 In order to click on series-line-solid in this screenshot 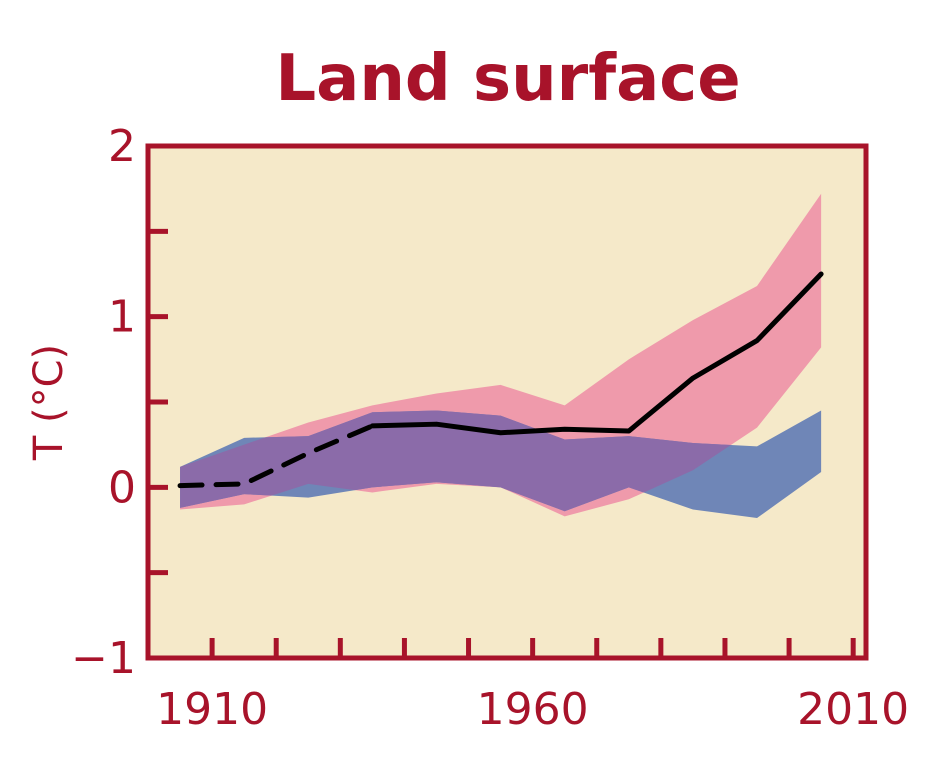, I will do `click(596, 353)`.